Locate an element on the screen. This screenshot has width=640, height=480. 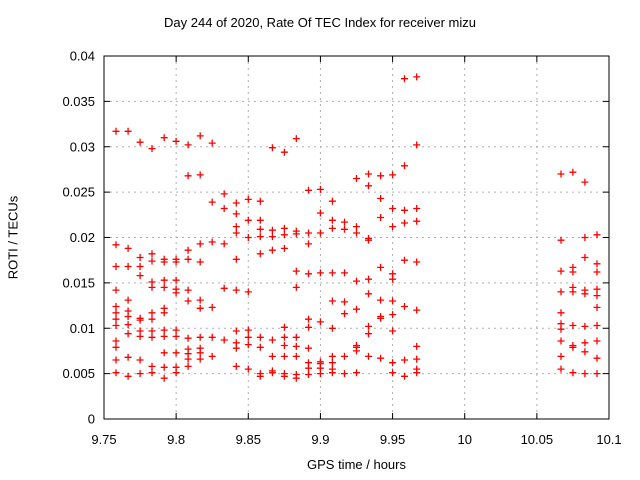
x-axis-label: GPS time / hours is located at coordinates (356, 464).